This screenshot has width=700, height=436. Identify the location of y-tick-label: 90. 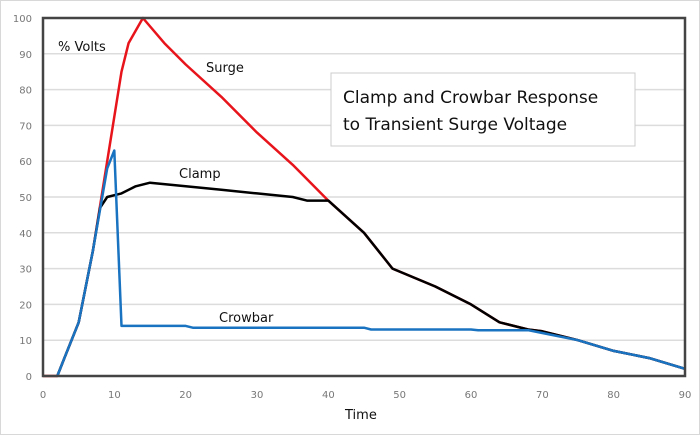
(25, 55).